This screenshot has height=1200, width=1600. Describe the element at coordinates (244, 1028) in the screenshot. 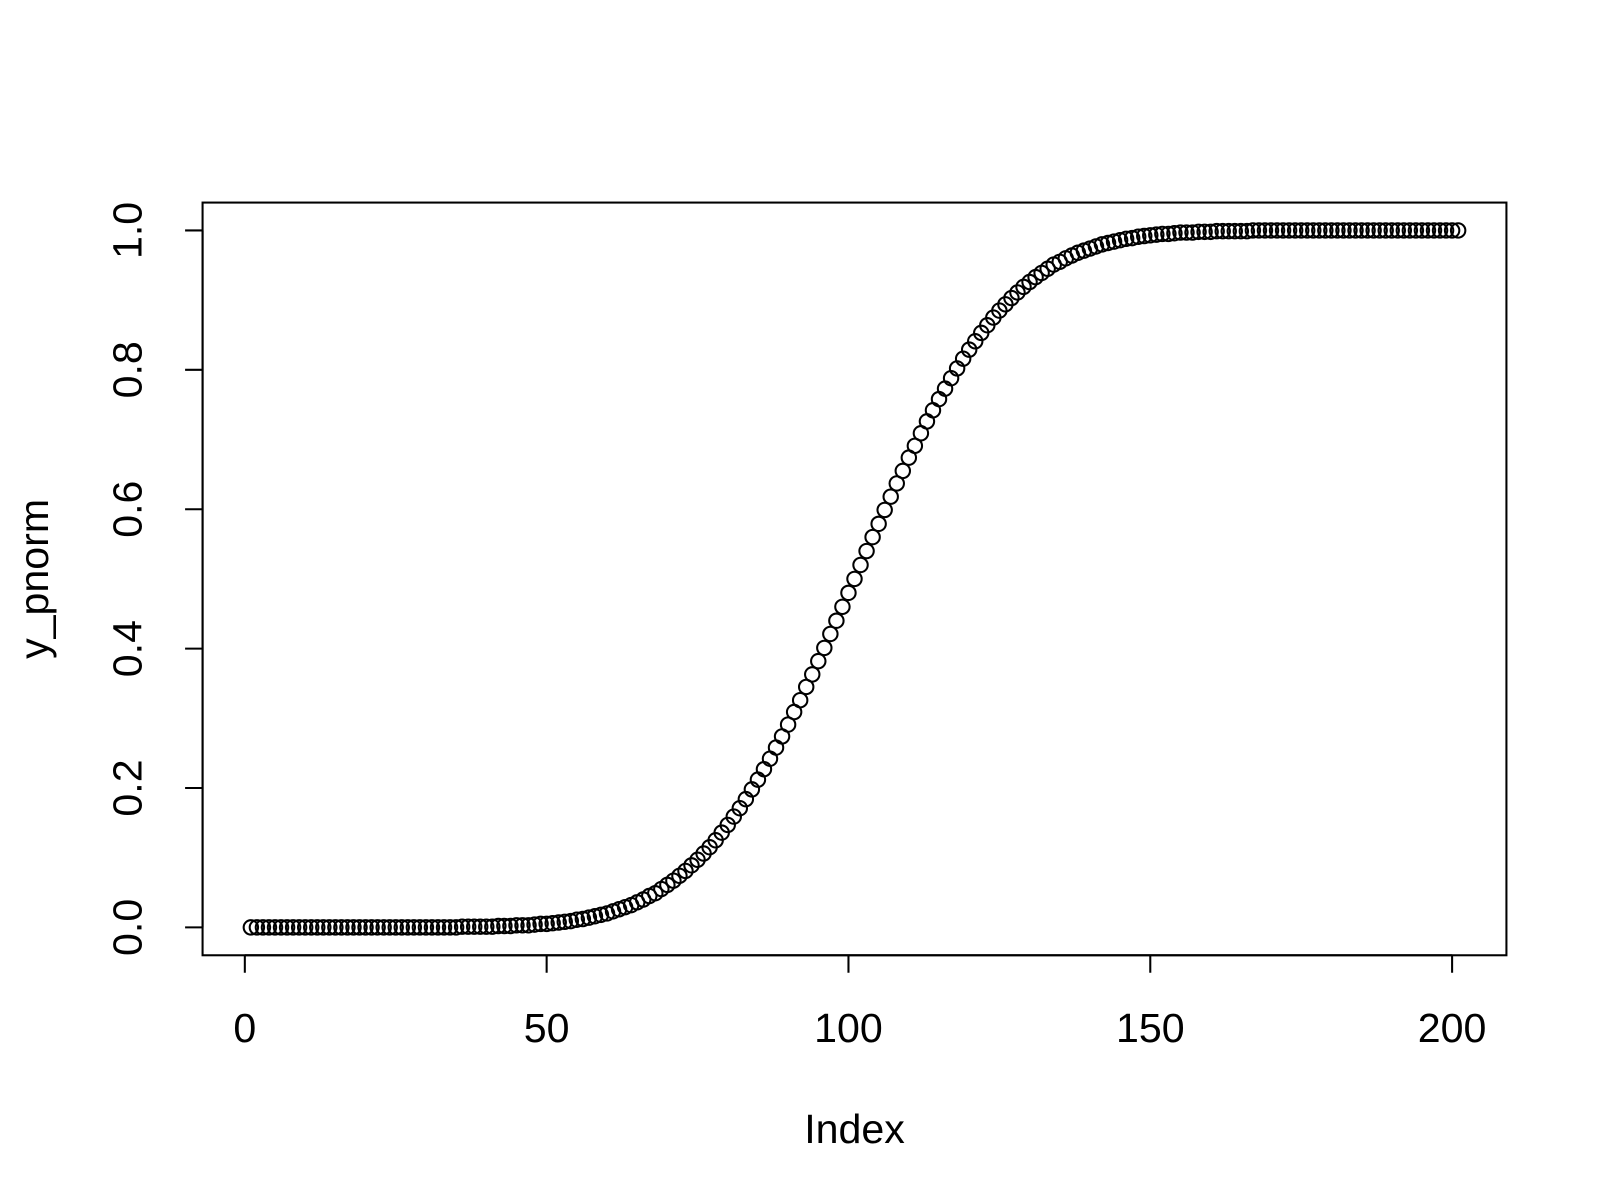

I see `x-tick-label: 0` at that location.